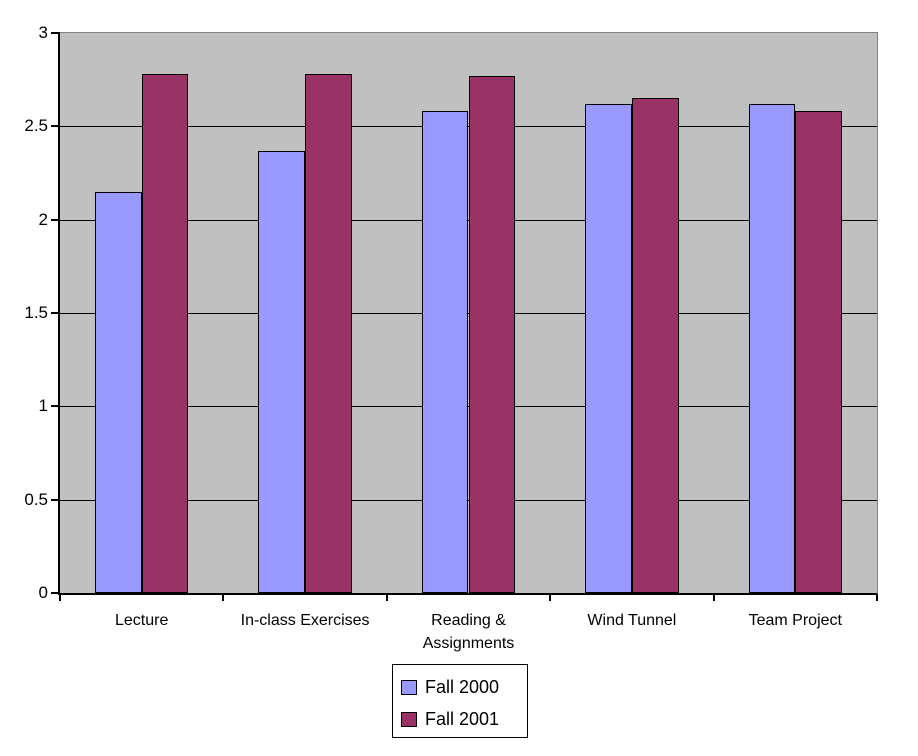 This screenshot has height=756, width=918. What do you see at coordinates (43, 32) in the screenshot?
I see `y-axis-label: 3` at bounding box center [43, 32].